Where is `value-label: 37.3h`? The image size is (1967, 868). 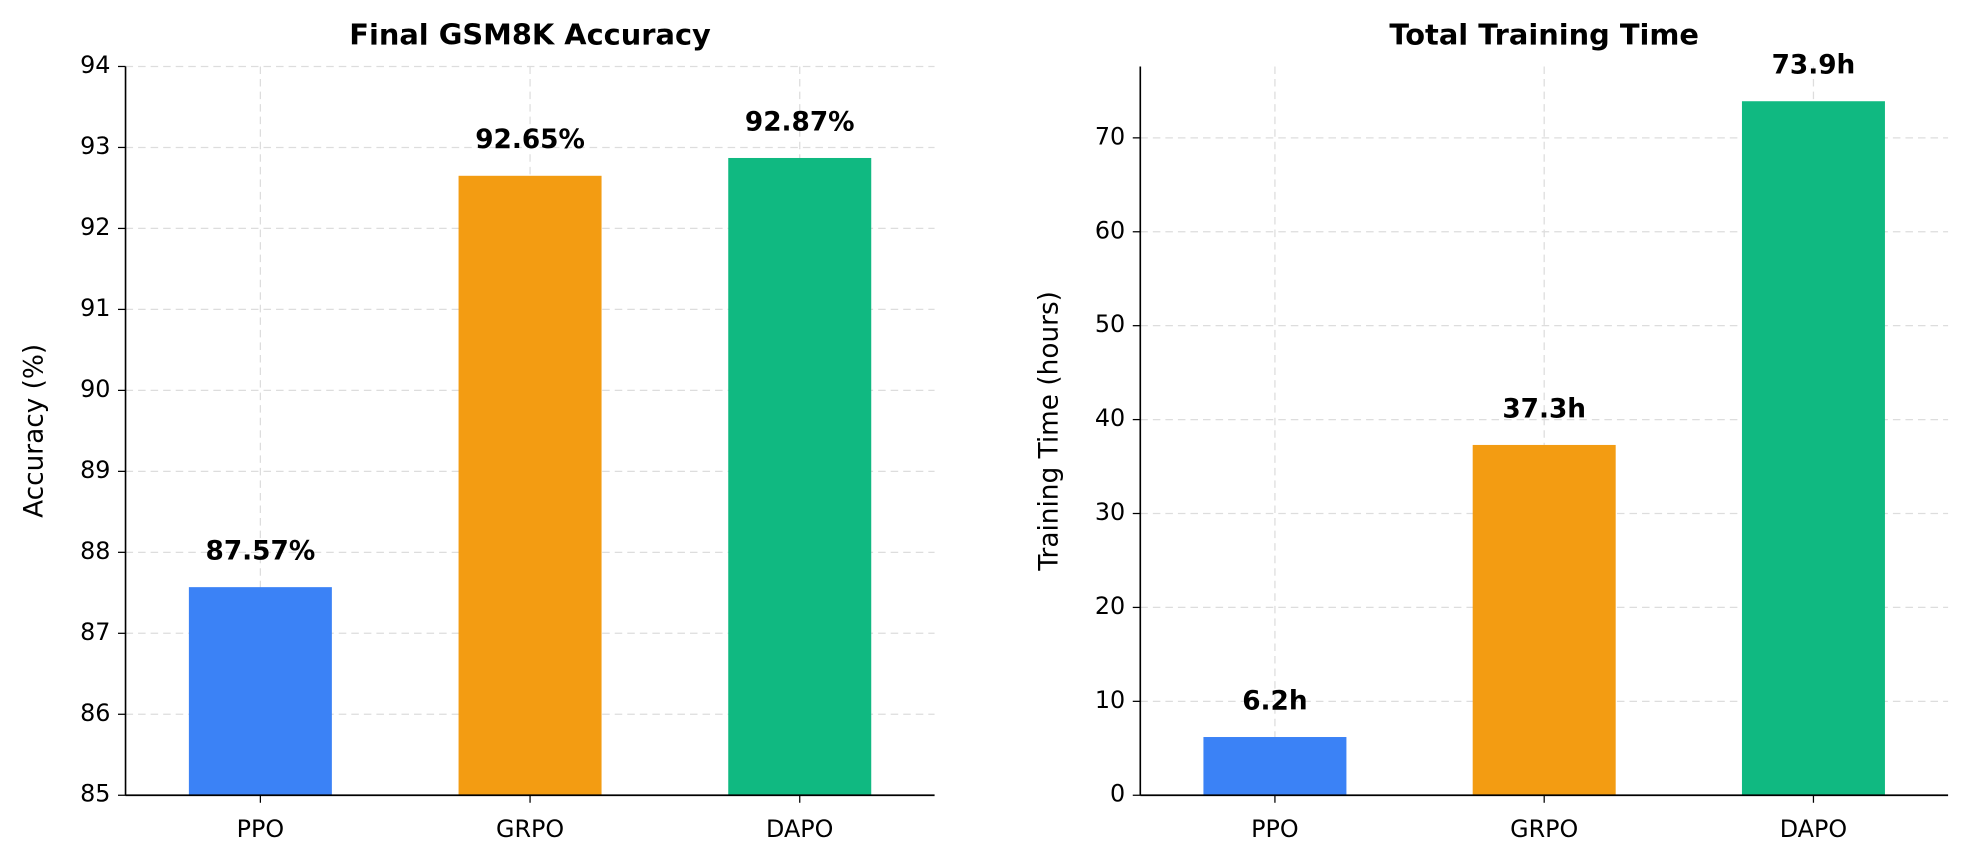 value-label: 37.3h is located at coordinates (1544, 409).